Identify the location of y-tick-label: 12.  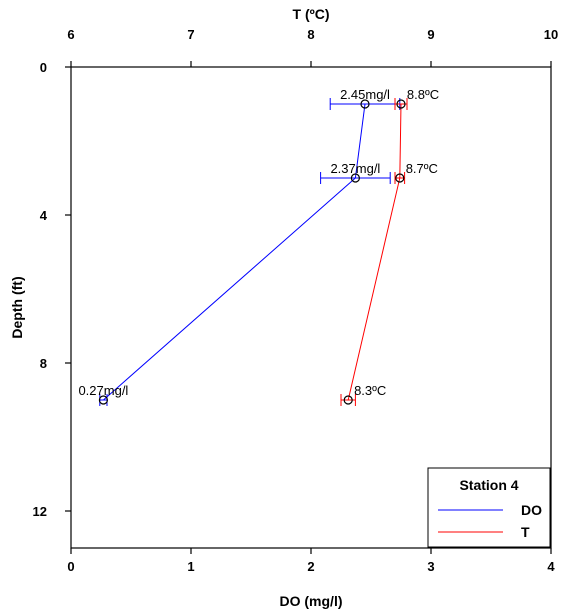
(40, 511).